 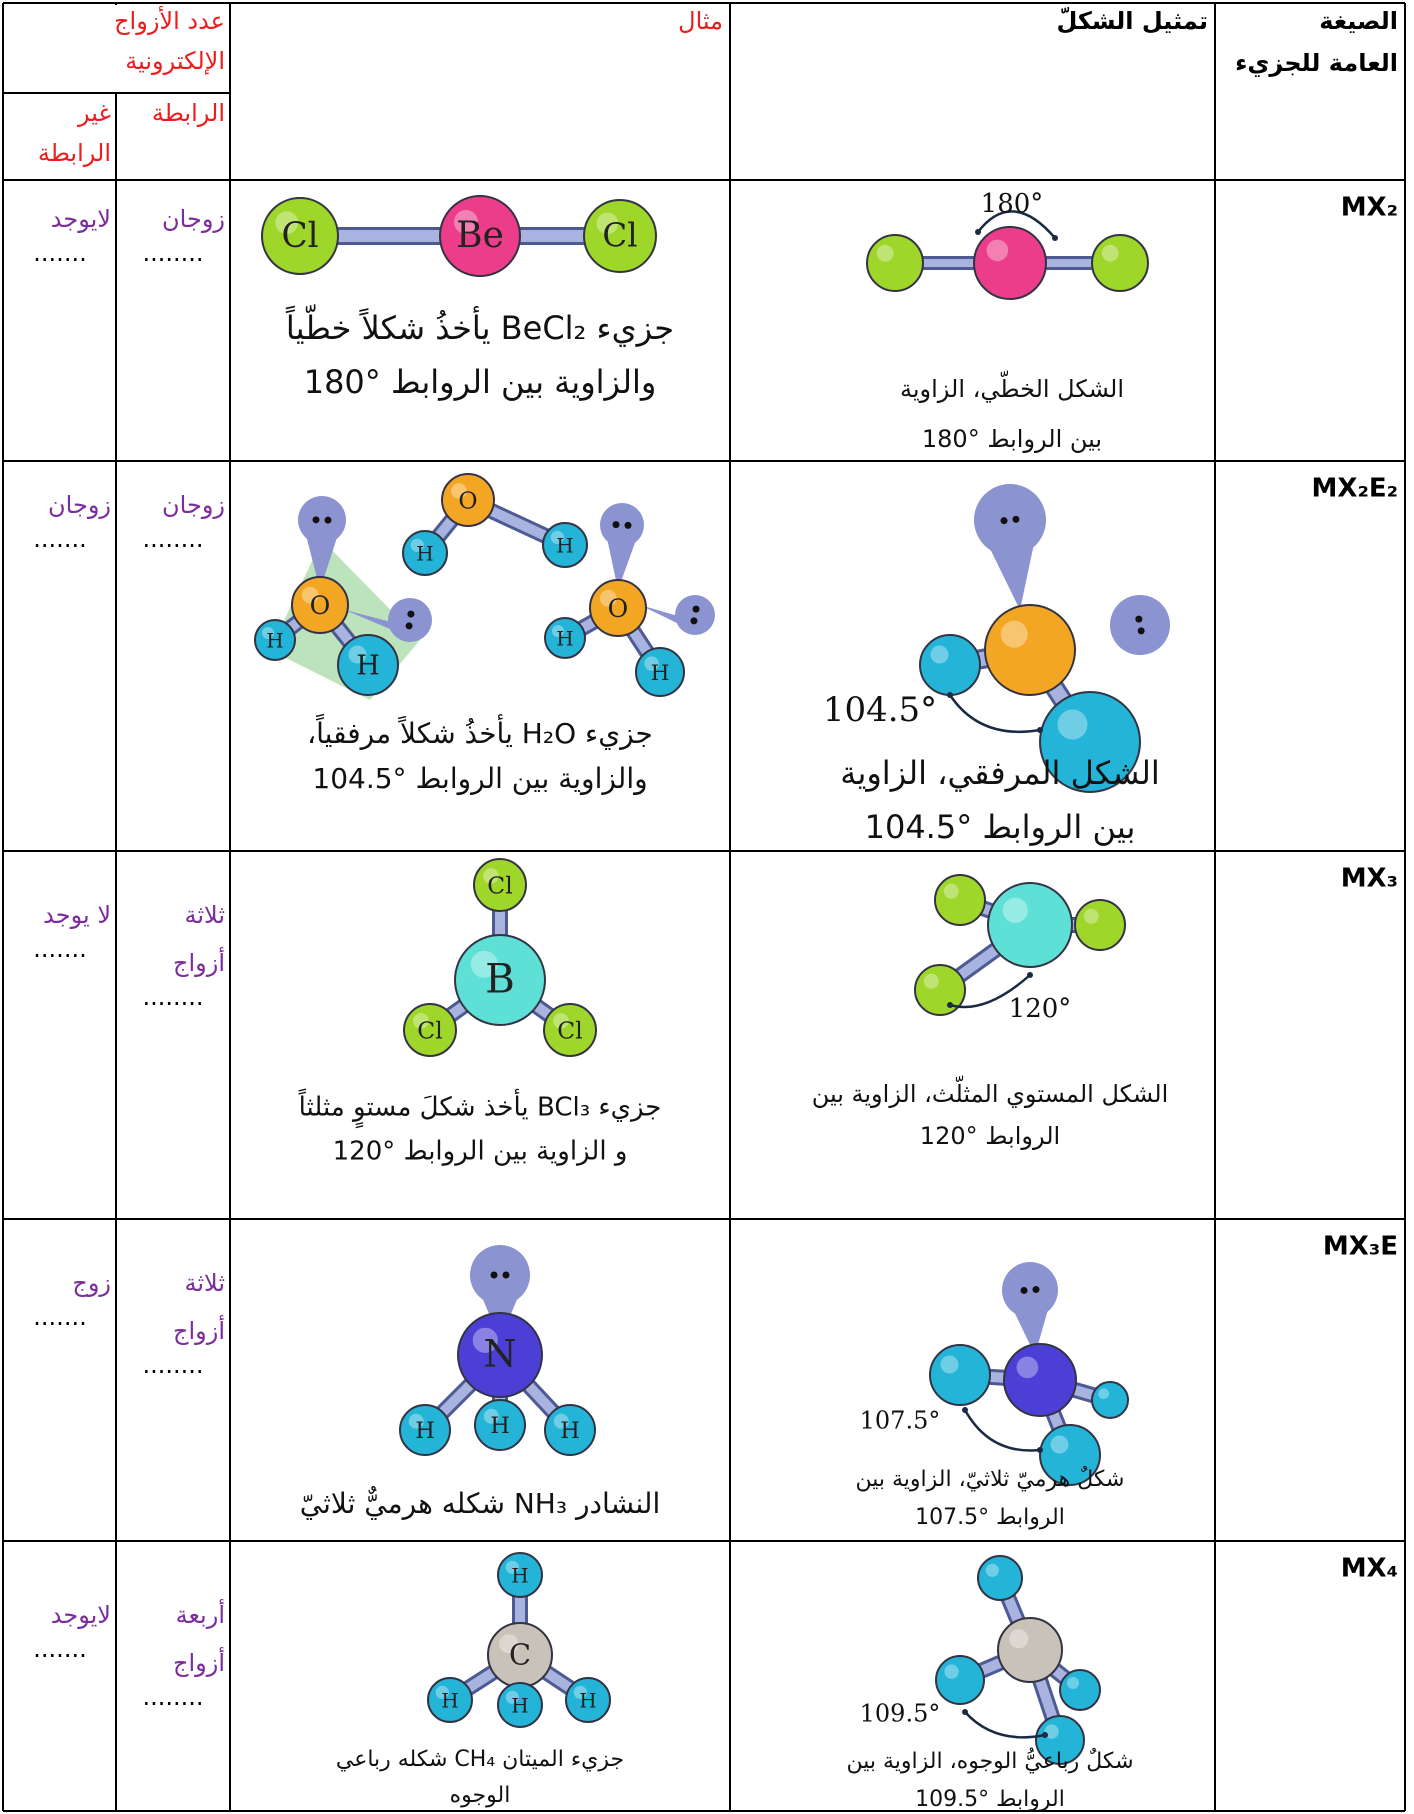 I want to click on bonding: أربعة, so click(x=200, y=1614).